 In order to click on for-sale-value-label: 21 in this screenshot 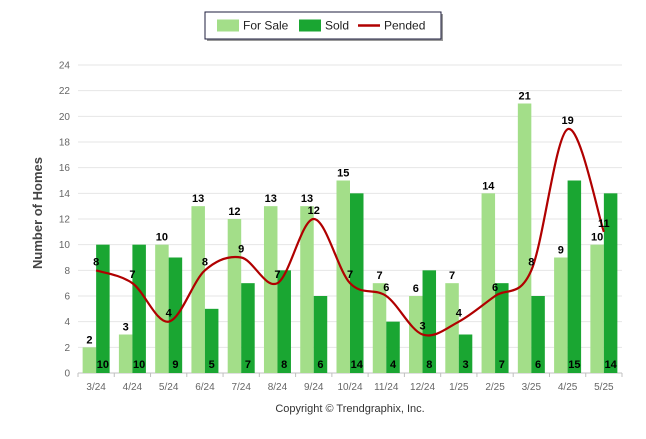, I will do `click(524, 97)`.